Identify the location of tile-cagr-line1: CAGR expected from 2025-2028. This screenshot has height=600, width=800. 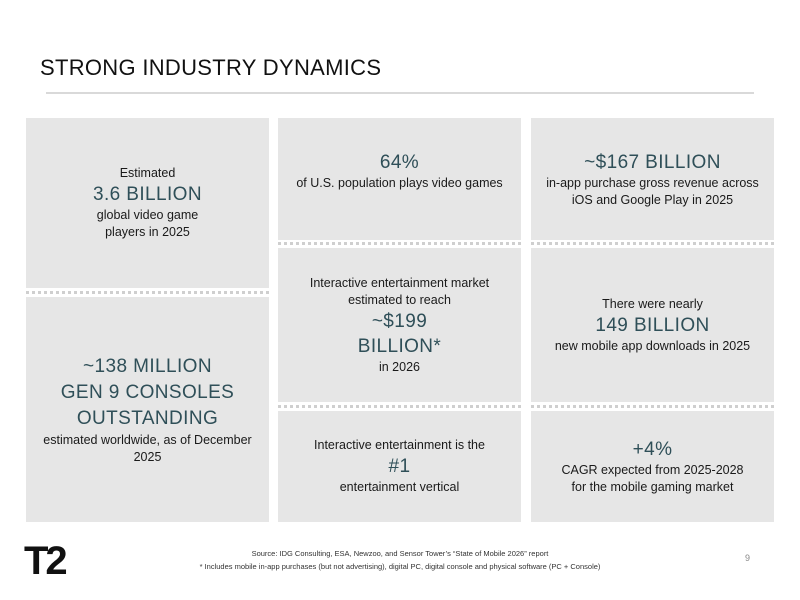
(652, 470).